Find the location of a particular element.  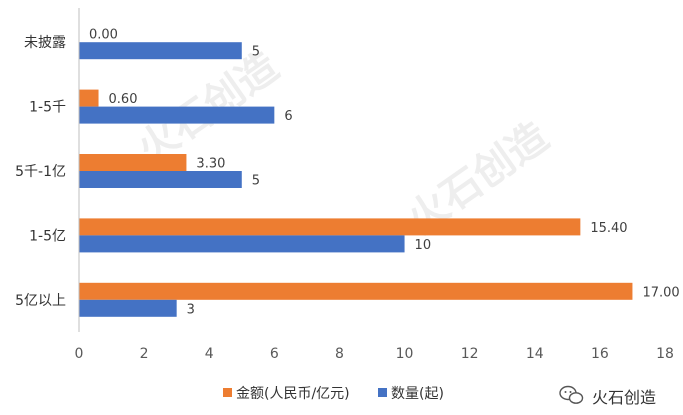

category-label: 1-5亿 is located at coordinates (47, 236).